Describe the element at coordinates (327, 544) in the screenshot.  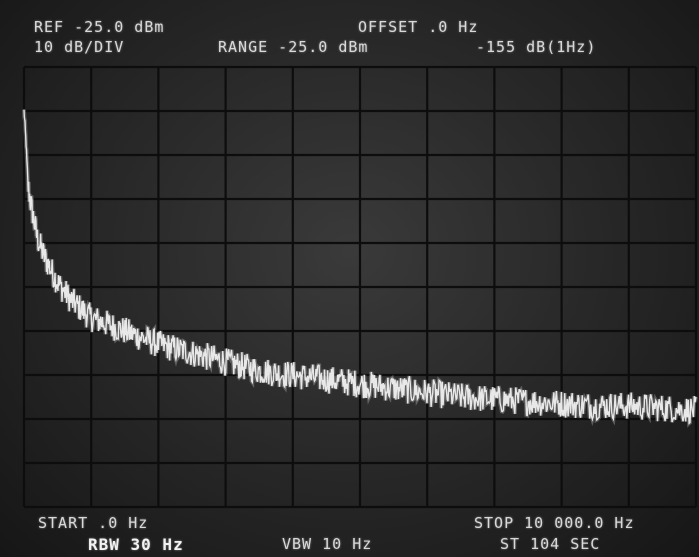
I see `vbw-label: VBW 10 Hz` at that location.